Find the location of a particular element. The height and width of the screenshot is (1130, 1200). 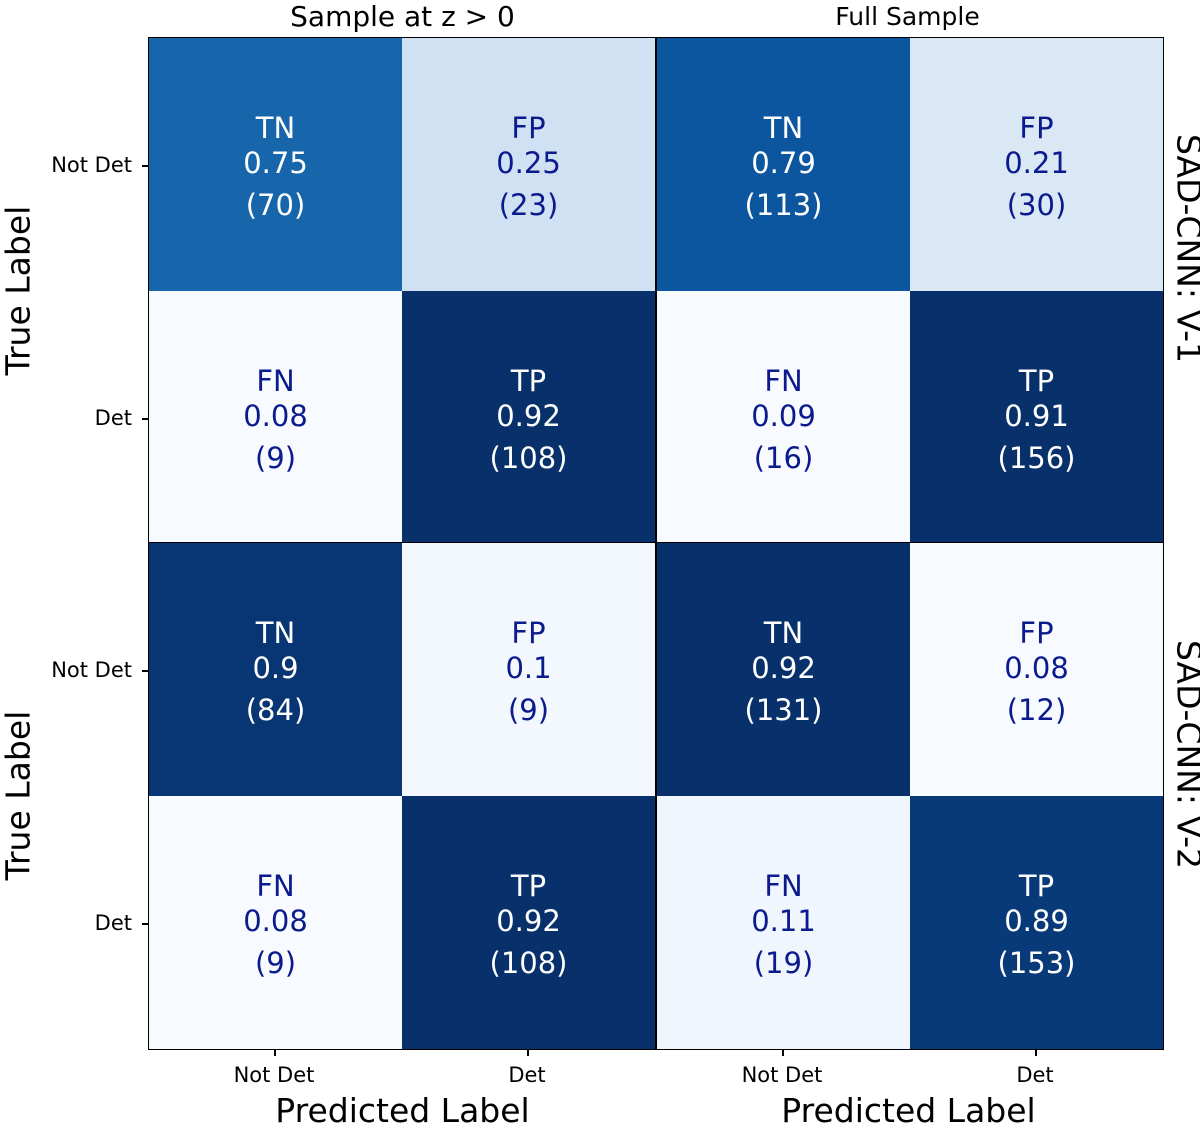

heatmap-cell-tp: TP 0.89 (153) is located at coordinates (1036, 922).